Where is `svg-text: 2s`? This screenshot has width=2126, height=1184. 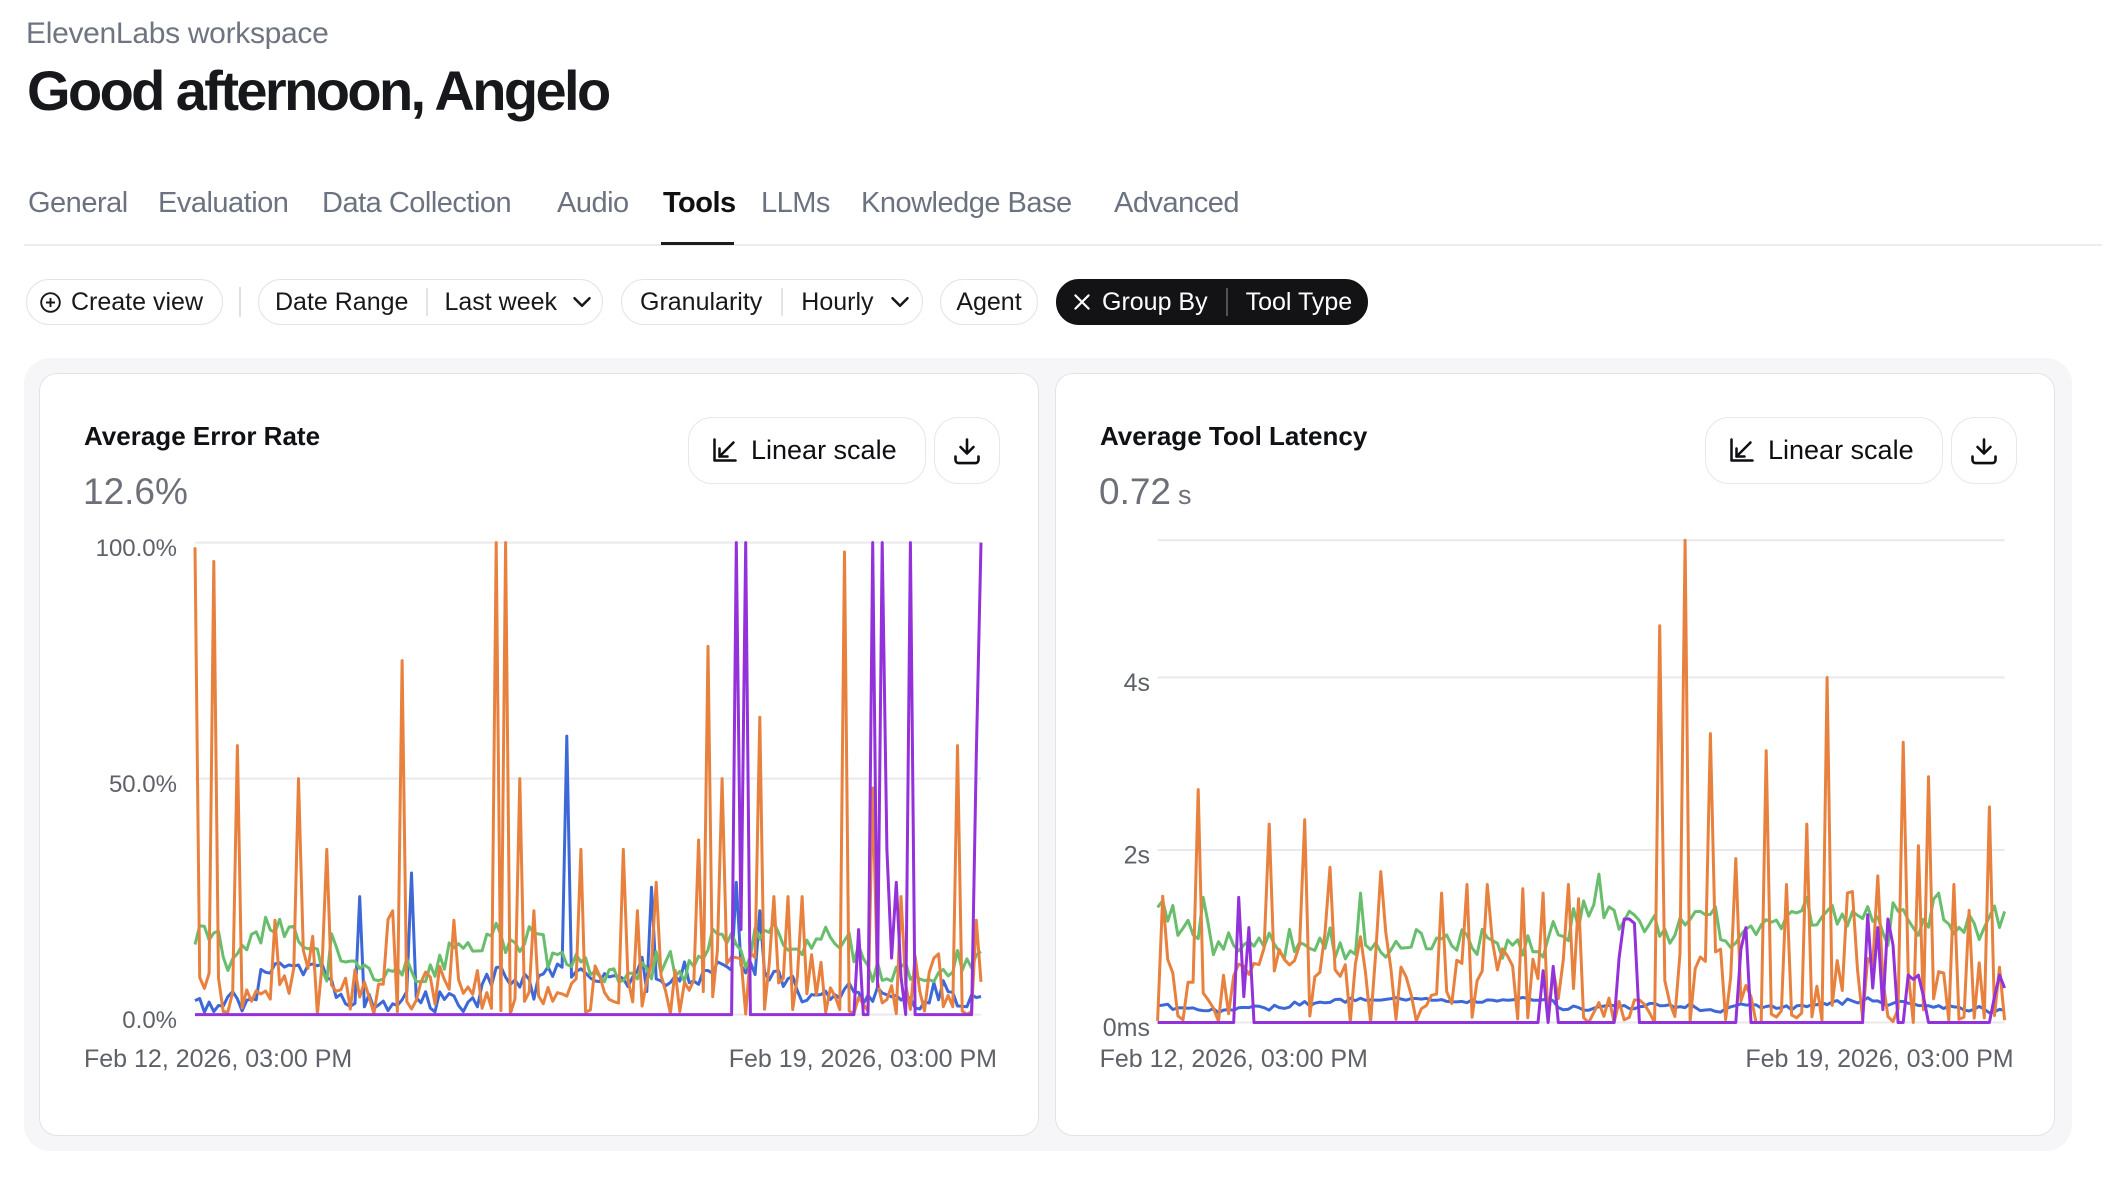 svg-text: 2s is located at coordinates (1137, 856).